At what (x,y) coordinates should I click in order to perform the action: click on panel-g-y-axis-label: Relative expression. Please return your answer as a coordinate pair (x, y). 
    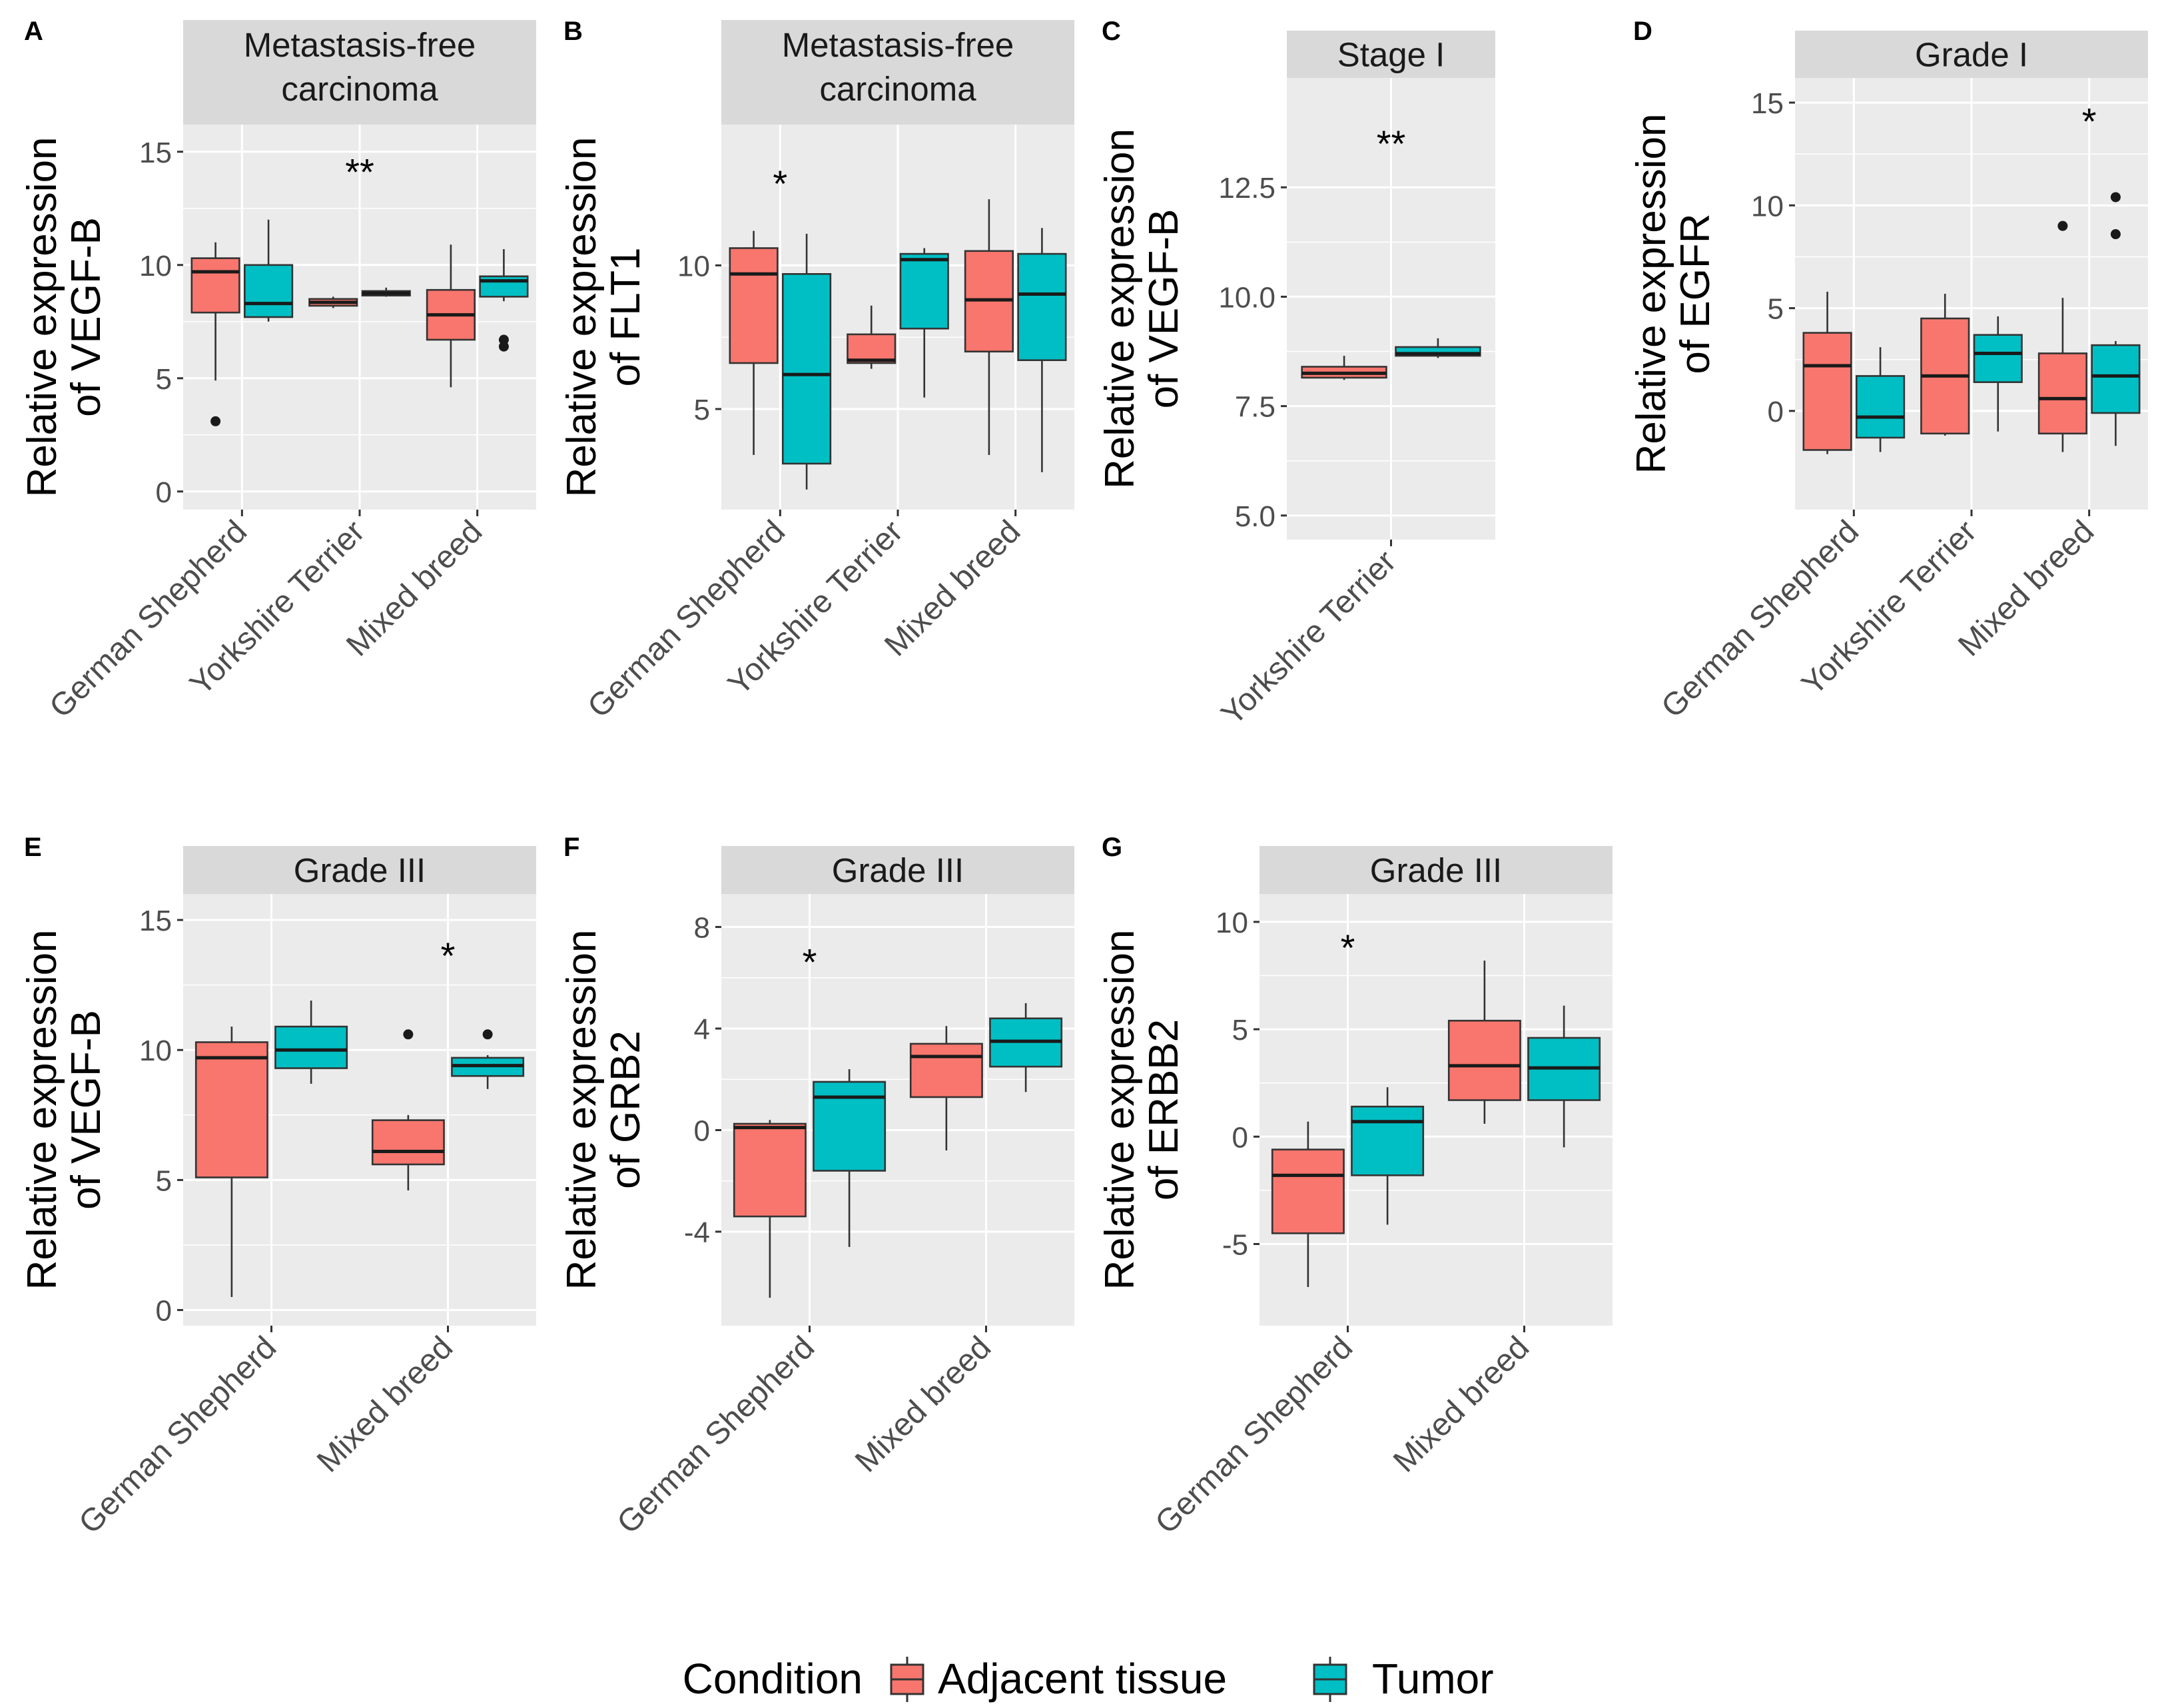
    Looking at the image, I should click on (1120, 1109).